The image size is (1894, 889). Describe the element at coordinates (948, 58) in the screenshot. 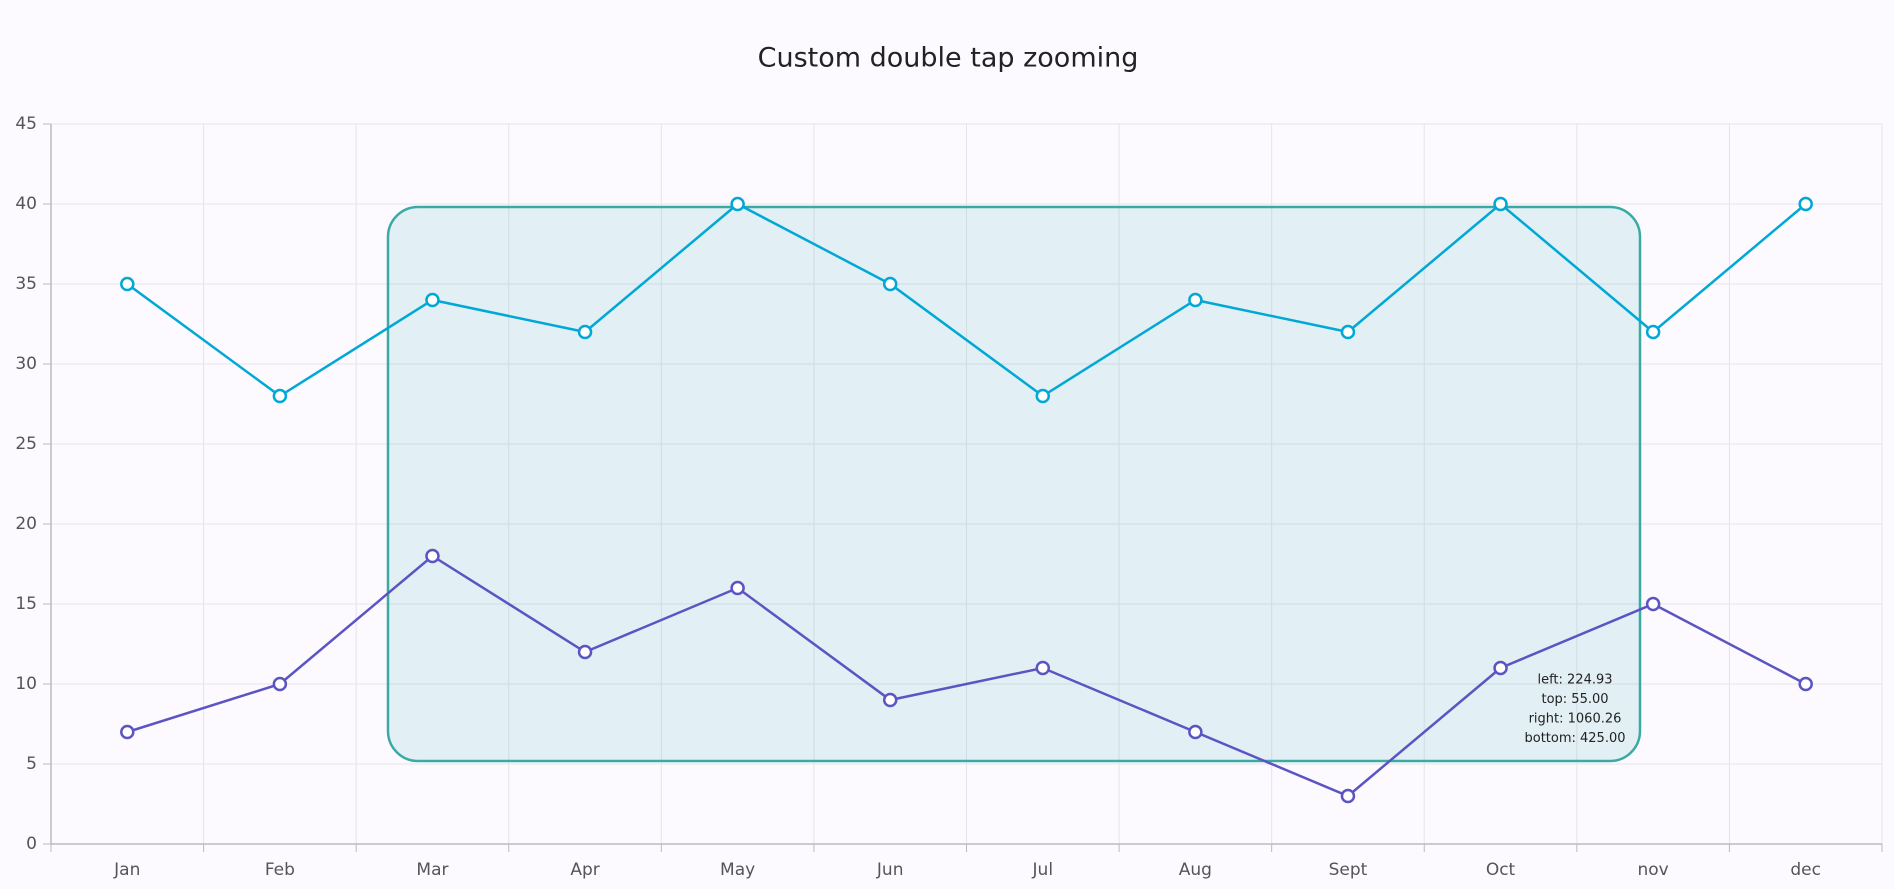

I see `chart-title: Custom double tap zooming` at that location.